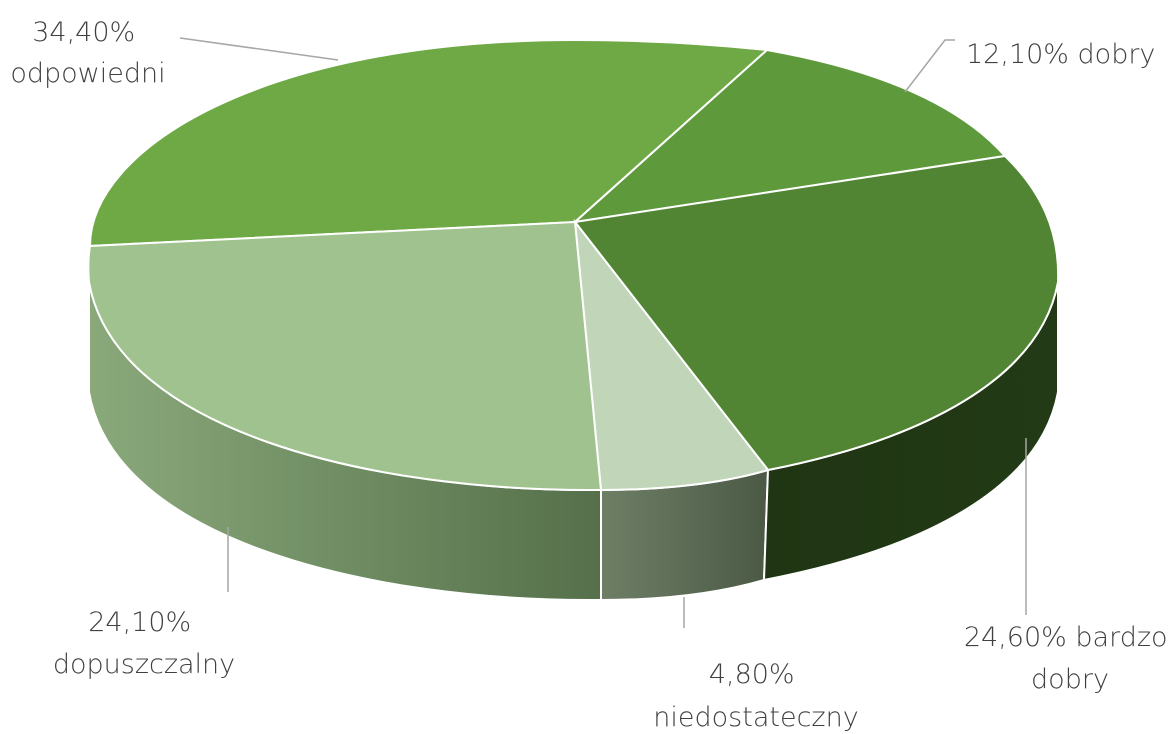 The image size is (1175, 734). Describe the element at coordinates (1069, 658) in the screenshot. I see `data-label-bardzo-dobry: 24,60% bardzo dobry` at that location.